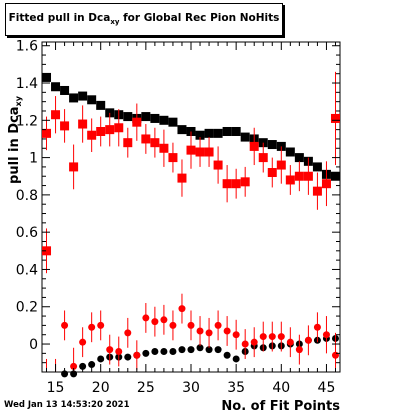 This screenshot has width=400, height=414. Describe the element at coordinates (115, 22) in the screenshot. I see `plot-title-subscript: xy` at that location.